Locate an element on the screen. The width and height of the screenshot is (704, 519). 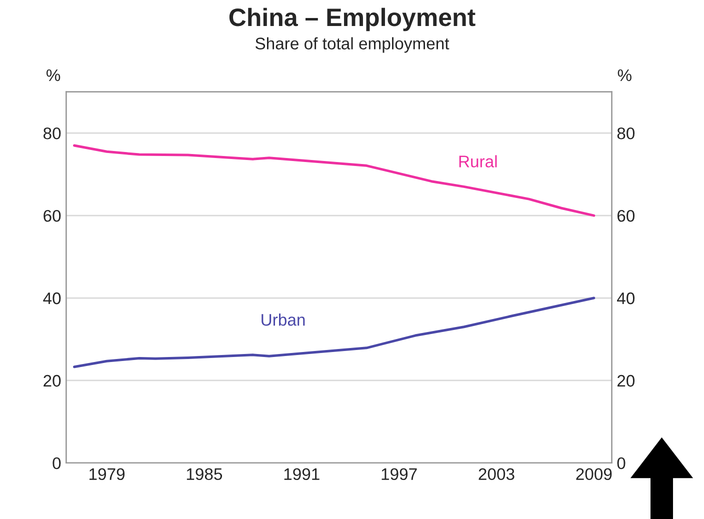
y2-tick-label: 60 is located at coordinates (626, 216).